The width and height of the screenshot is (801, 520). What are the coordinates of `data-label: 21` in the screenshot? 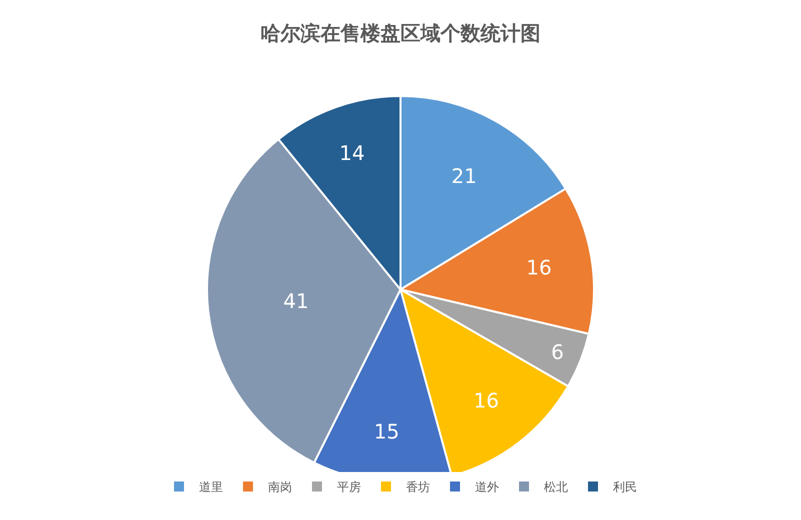 It's located at (464, 176).